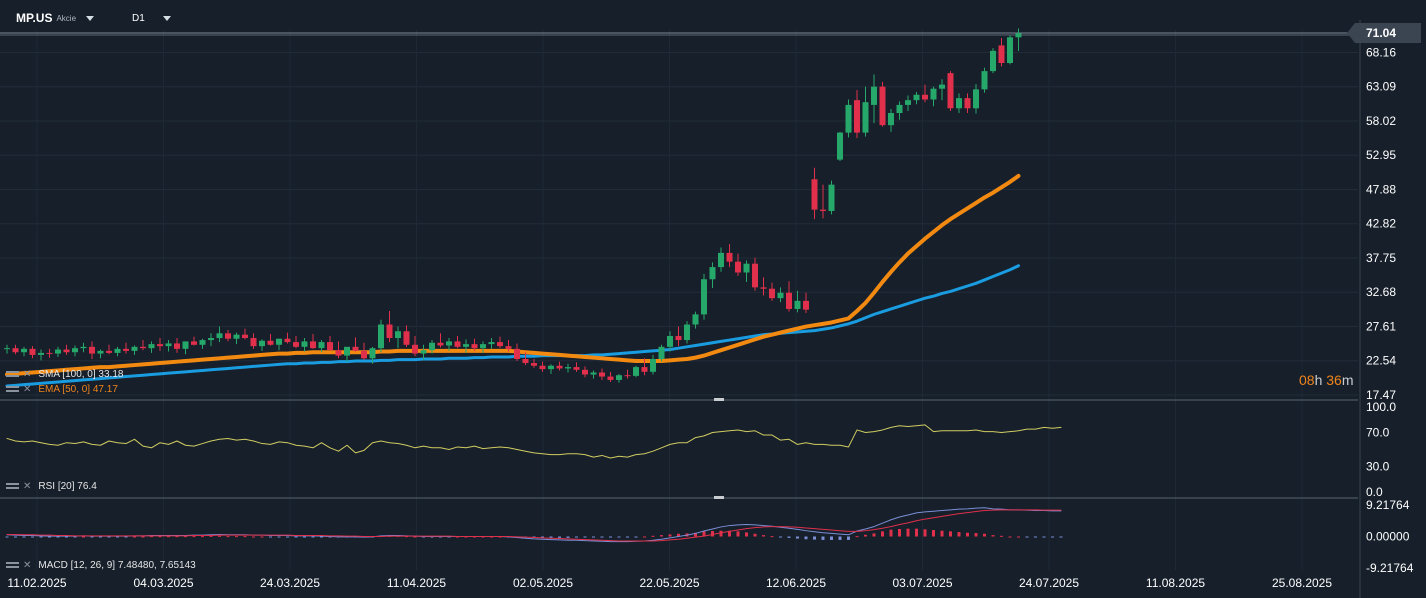 The image size is (1426, 598). What do you see at coordinates (1307, 380) in the screenshot?
I see `countdown-hours: 08` at bounding box center [1307, 380].